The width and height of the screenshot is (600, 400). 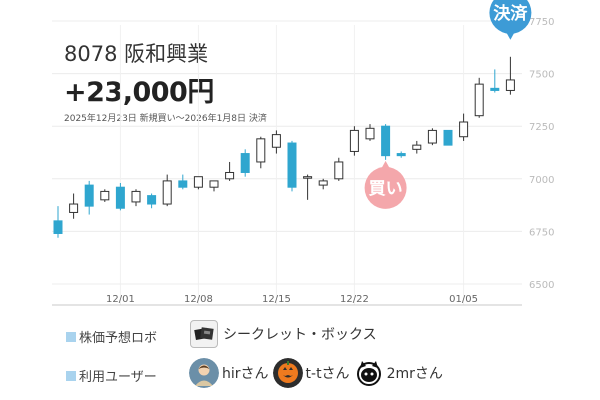 What do you see at coordinates (541, 127) in the screenshot?
I see `y-tick-label: 7250` at bounding box center [541, 127].